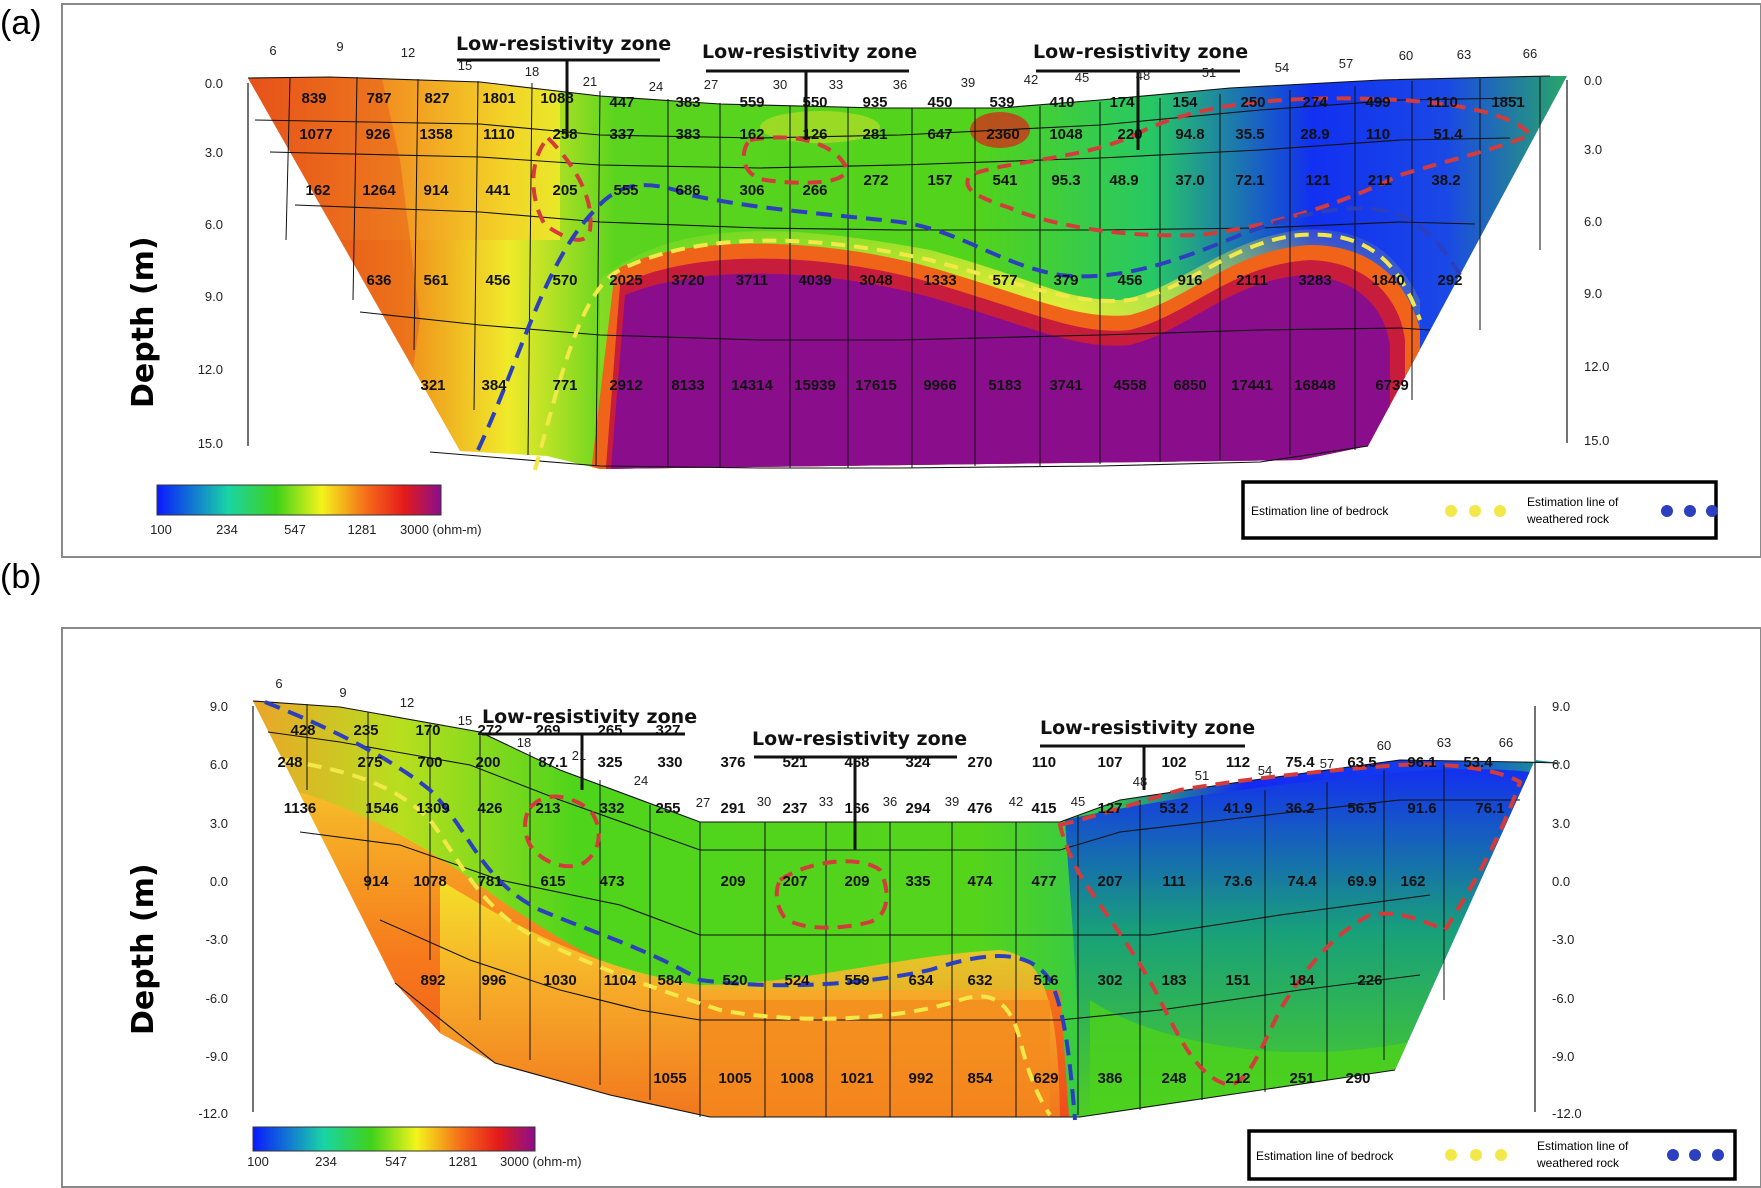 The width and height of the screenshot is (1761, 1188). I want to click on colorbar-tick-label: 3000 (ohm-m), so click(541, 1161).